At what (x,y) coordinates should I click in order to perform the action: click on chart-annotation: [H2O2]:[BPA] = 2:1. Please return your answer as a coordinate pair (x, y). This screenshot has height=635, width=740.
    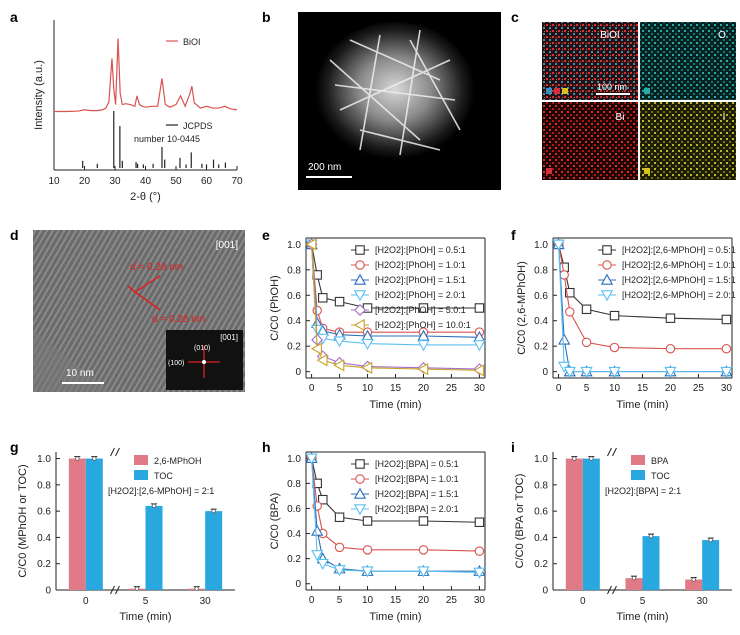
    Looking at the image, I should click on (643, 491).